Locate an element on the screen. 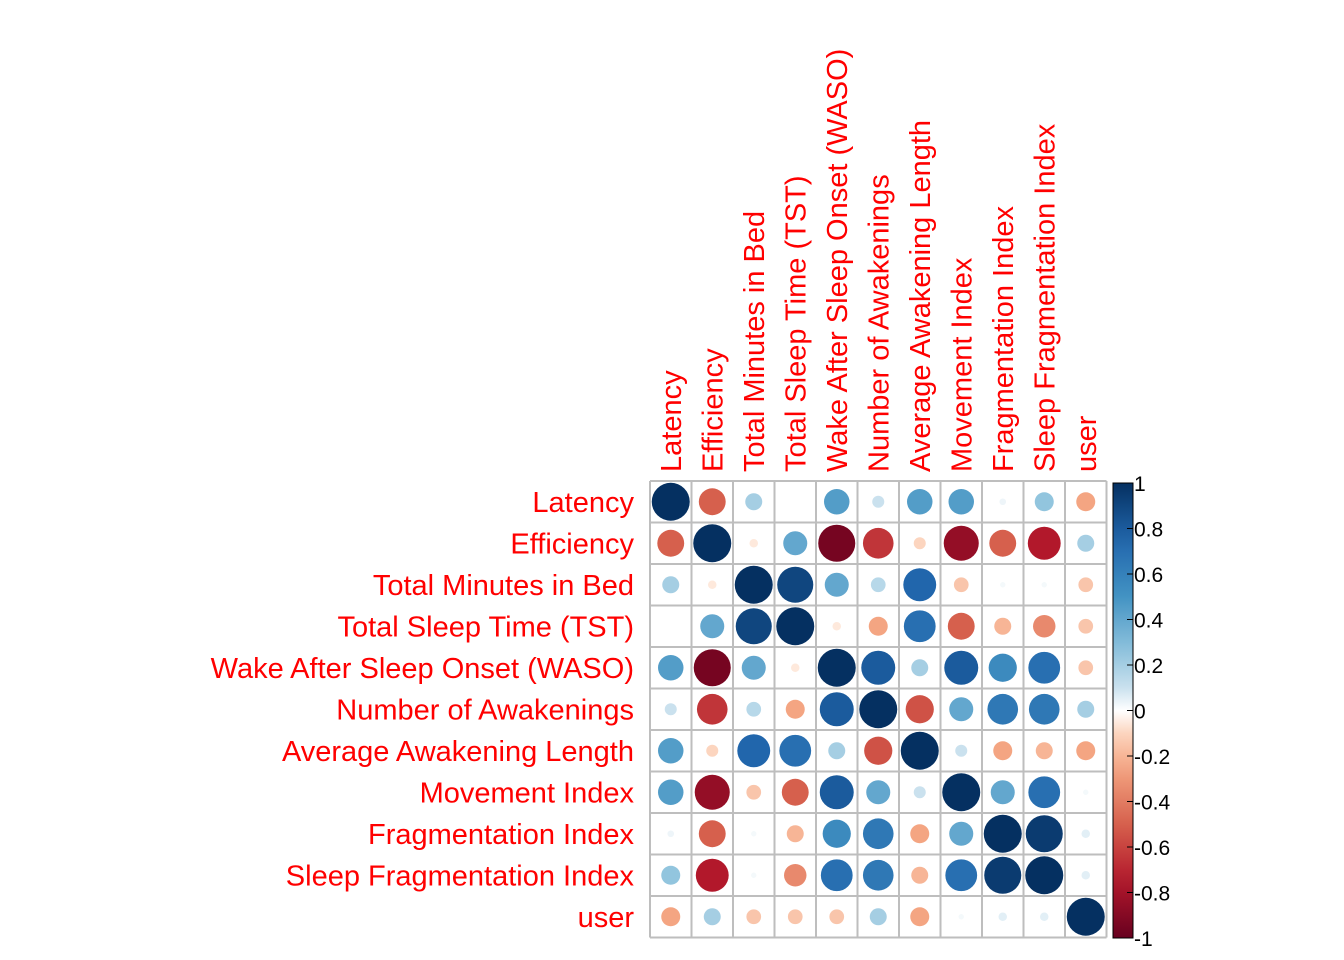 This screenshot has height=960, width=1344. column-label-user: user is located at coordinates (1087, 443).